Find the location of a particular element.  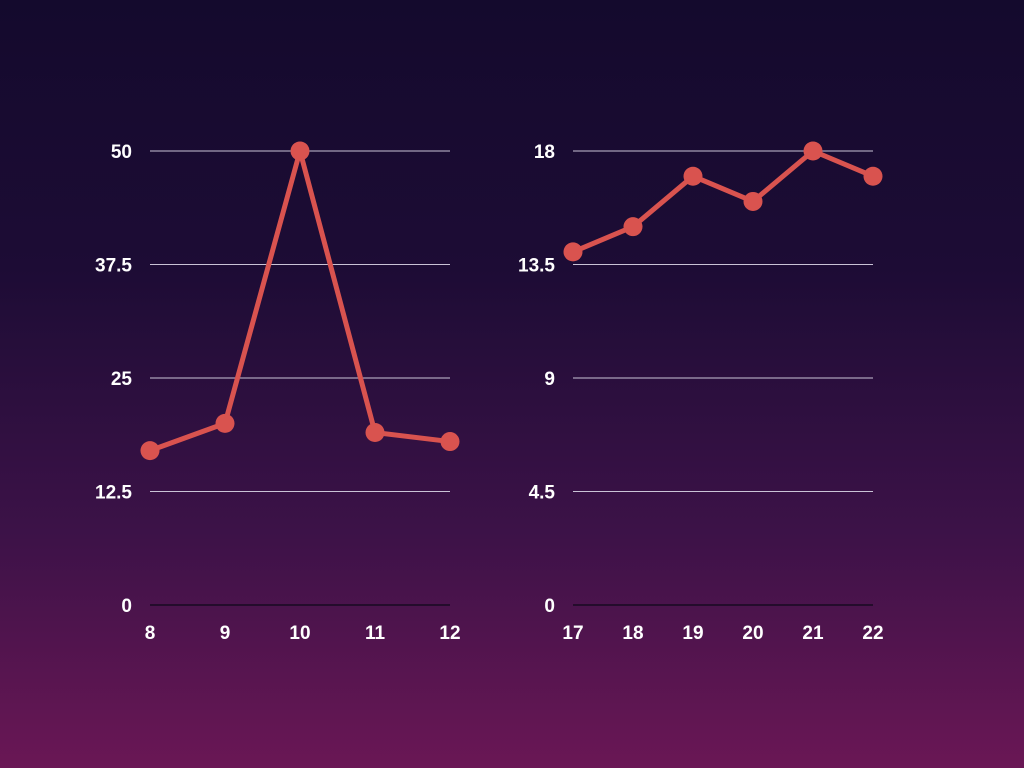

y-tick-label: 25 is located at coordinates (122, 379).